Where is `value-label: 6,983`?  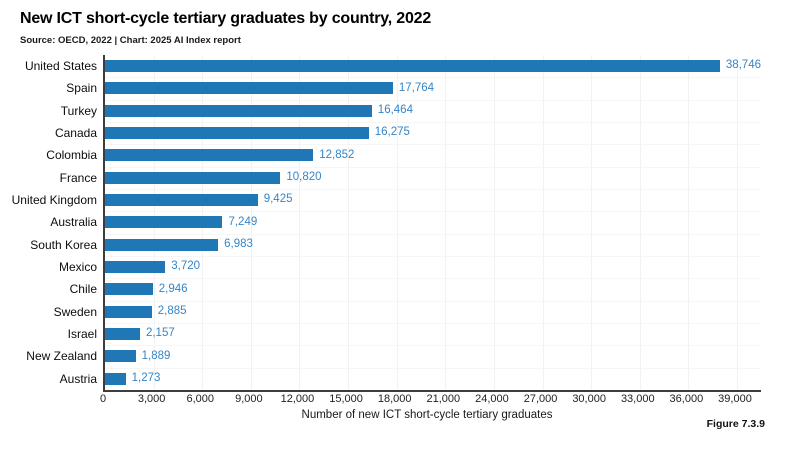
value-label: 6,983 is located at coordinates (238, 244).